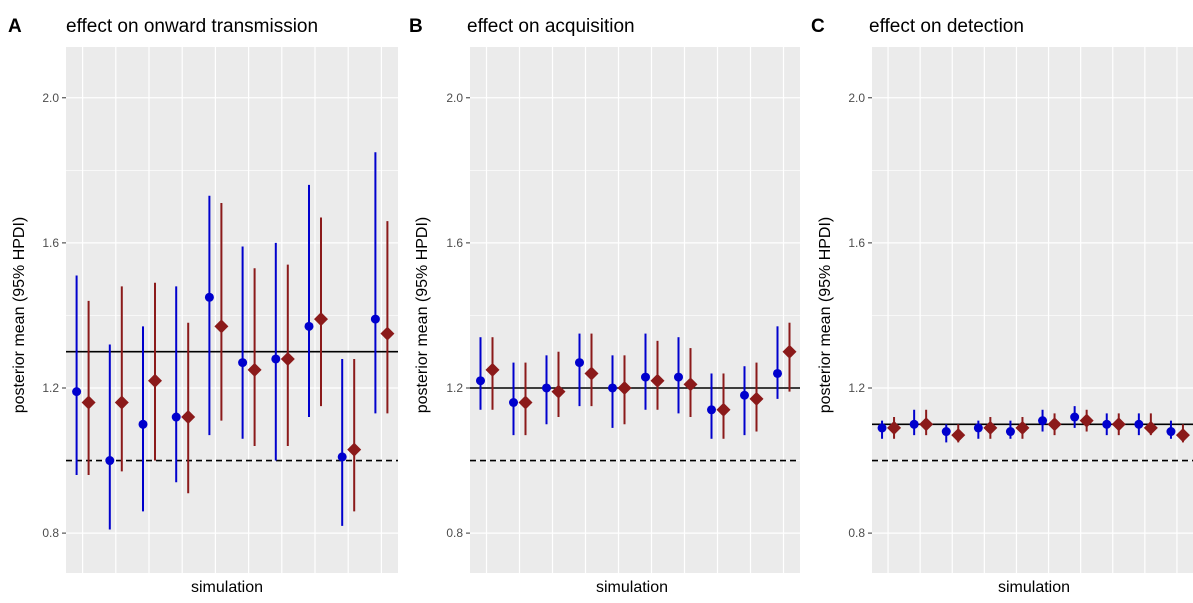 The width and height of the screenshot is (1193, 603). I want to click on panel-title: effect on detection, so click(946, 26).